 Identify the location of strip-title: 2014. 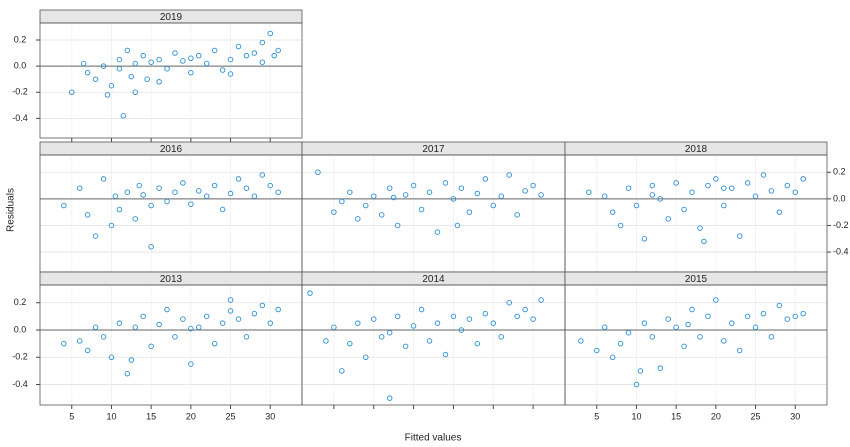
(433, 279).